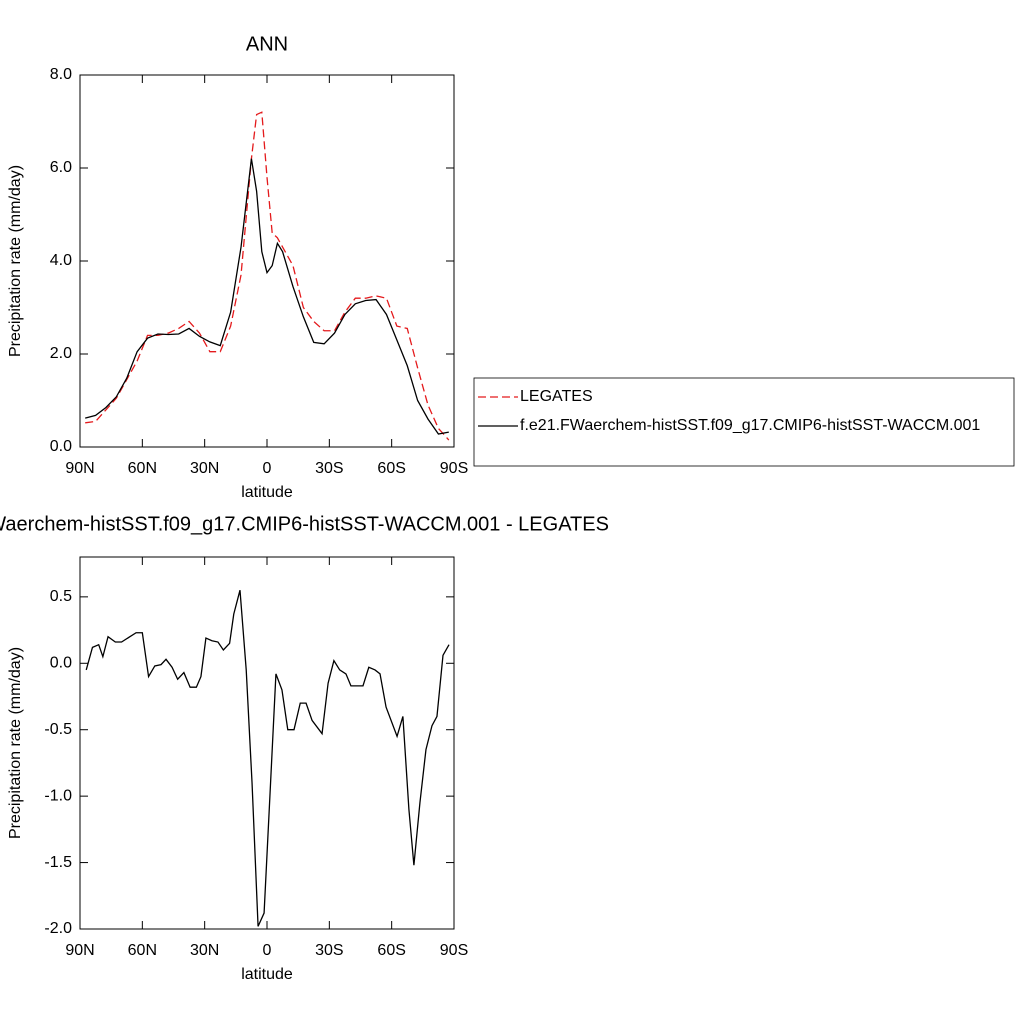 Image resolution: width=1024 pixels, height=1024 pixels. What do you see at coordinates (61, 353) in the screenshot?
I see `y-tick-label: 2.0` at bounding box center [61, 353].